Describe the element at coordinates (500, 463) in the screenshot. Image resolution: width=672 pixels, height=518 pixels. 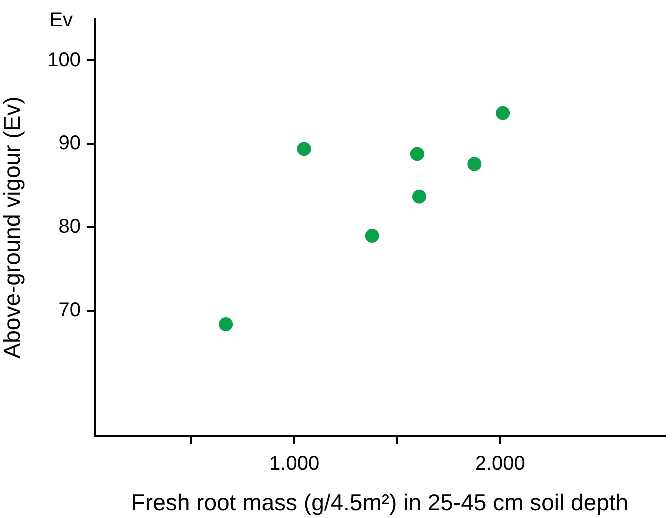
I see `x-tick-label: 2.000` at that location.